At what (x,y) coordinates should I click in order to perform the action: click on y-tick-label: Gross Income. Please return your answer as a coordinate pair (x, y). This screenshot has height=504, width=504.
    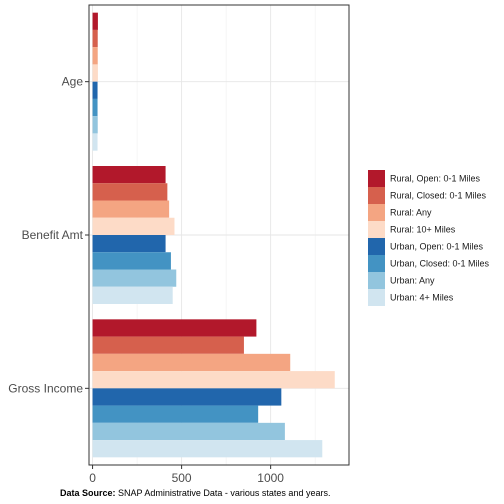
    Looking at the image, I should click on (45, 388).